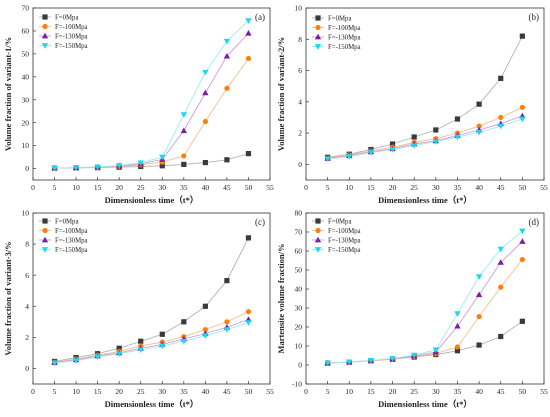 The width and height of the screenshot is (550, 417). Describe the element at coordinates (458, 391) in the screenshot. I see `x-tick-label: 35` at that location.